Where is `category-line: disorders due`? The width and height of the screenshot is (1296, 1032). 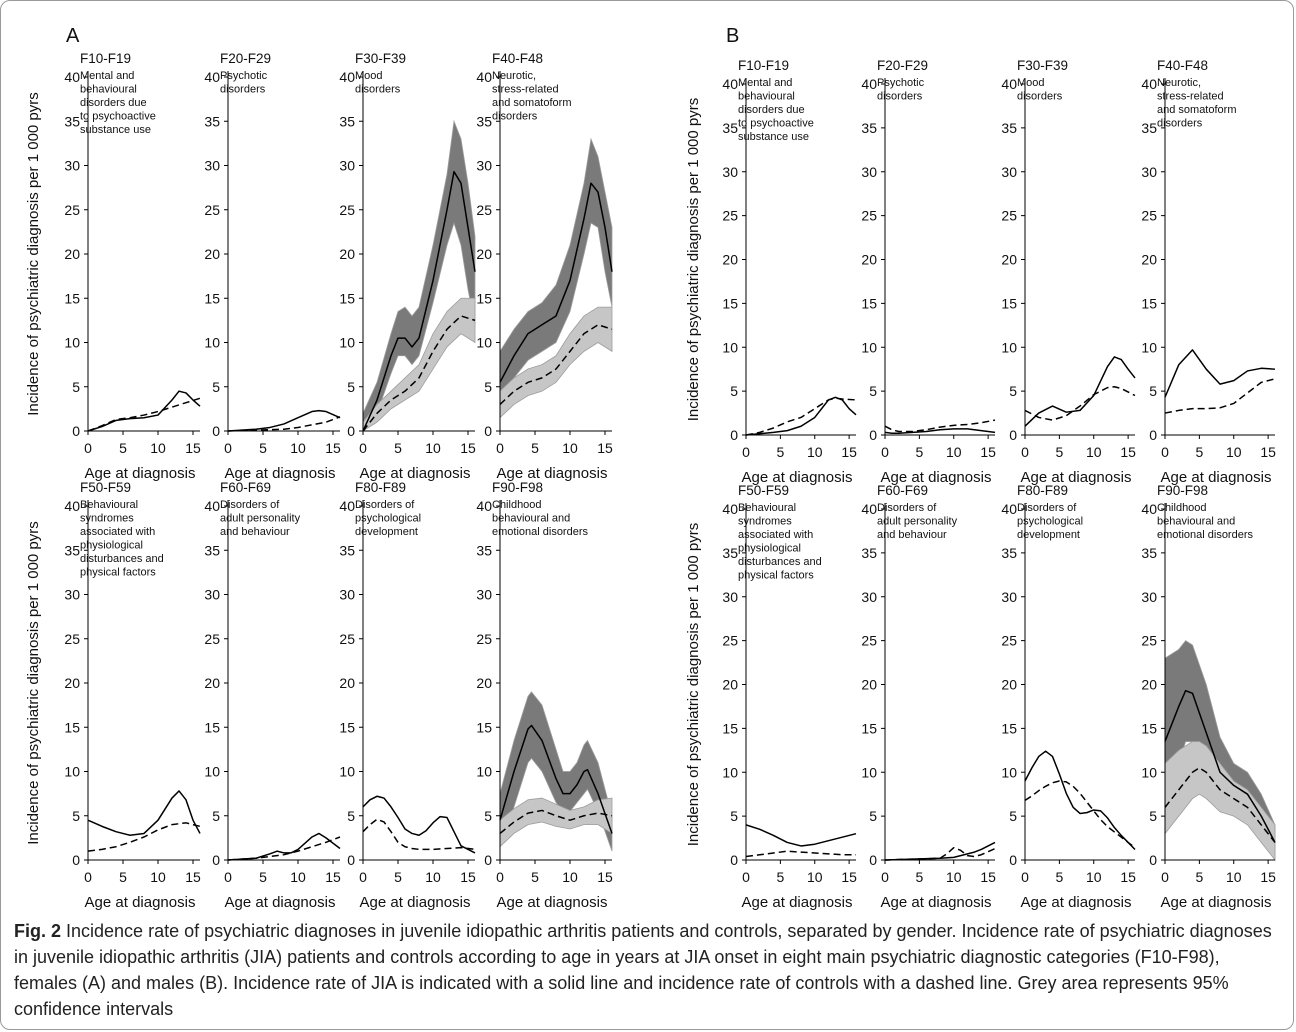 category-line: disorders due is located at coordinates (113, 103).